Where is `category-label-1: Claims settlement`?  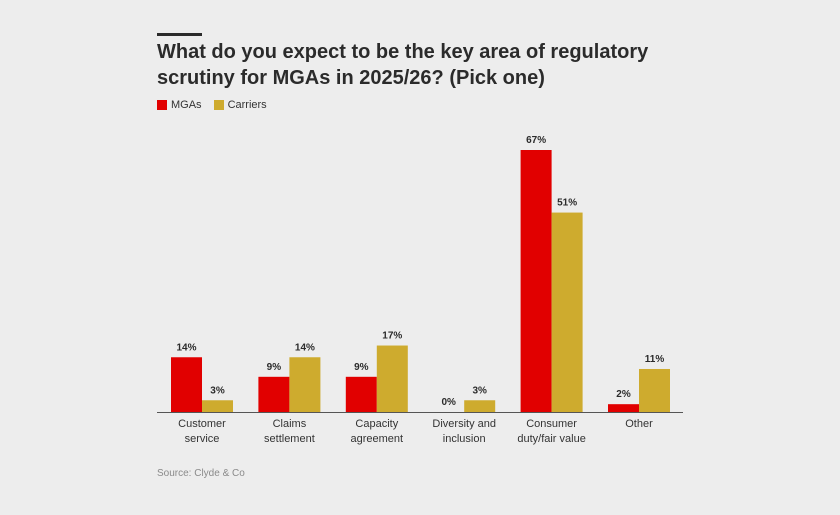
category-label-1: Claims settlement is located at coordinates (289, 431).